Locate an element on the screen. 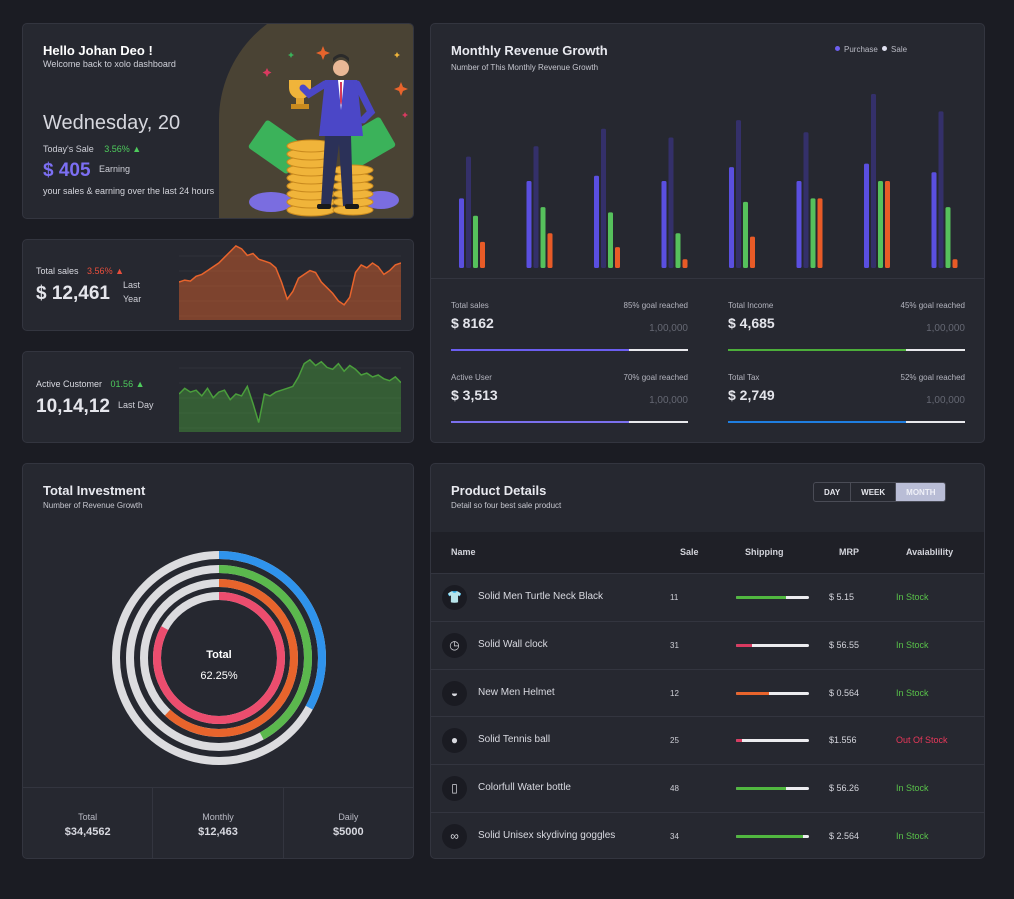 Image resolution: width=1014 pixels, height=899 pixels. sparkle-icons is located at coordinates (335, 82).